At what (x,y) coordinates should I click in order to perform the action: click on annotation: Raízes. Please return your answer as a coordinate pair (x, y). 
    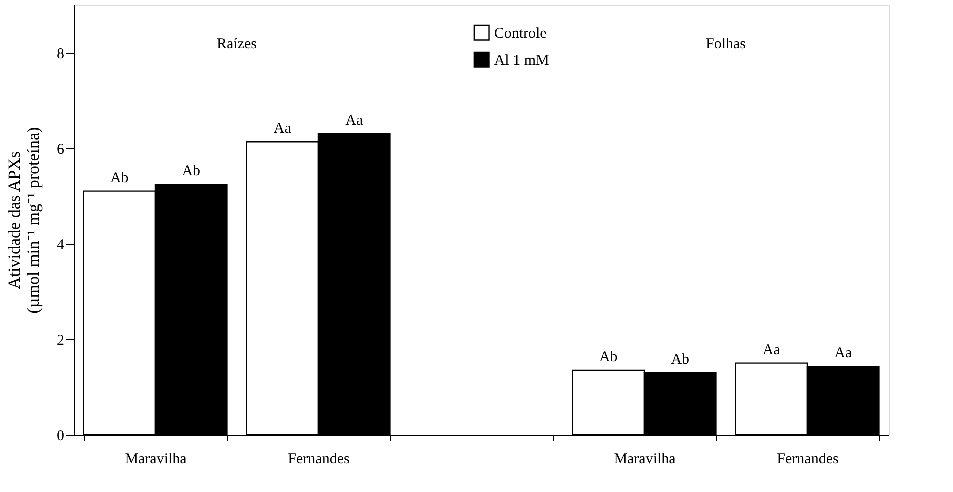
    Looking at the image, I should click on (237, 44).